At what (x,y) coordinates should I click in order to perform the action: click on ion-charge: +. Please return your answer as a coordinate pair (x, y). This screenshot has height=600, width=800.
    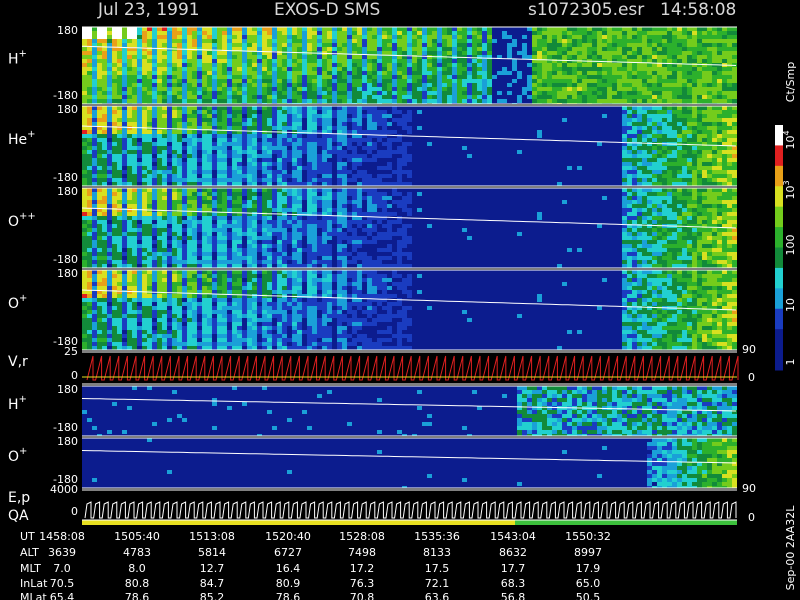
    Looking at the image, I should click on (23, 298).